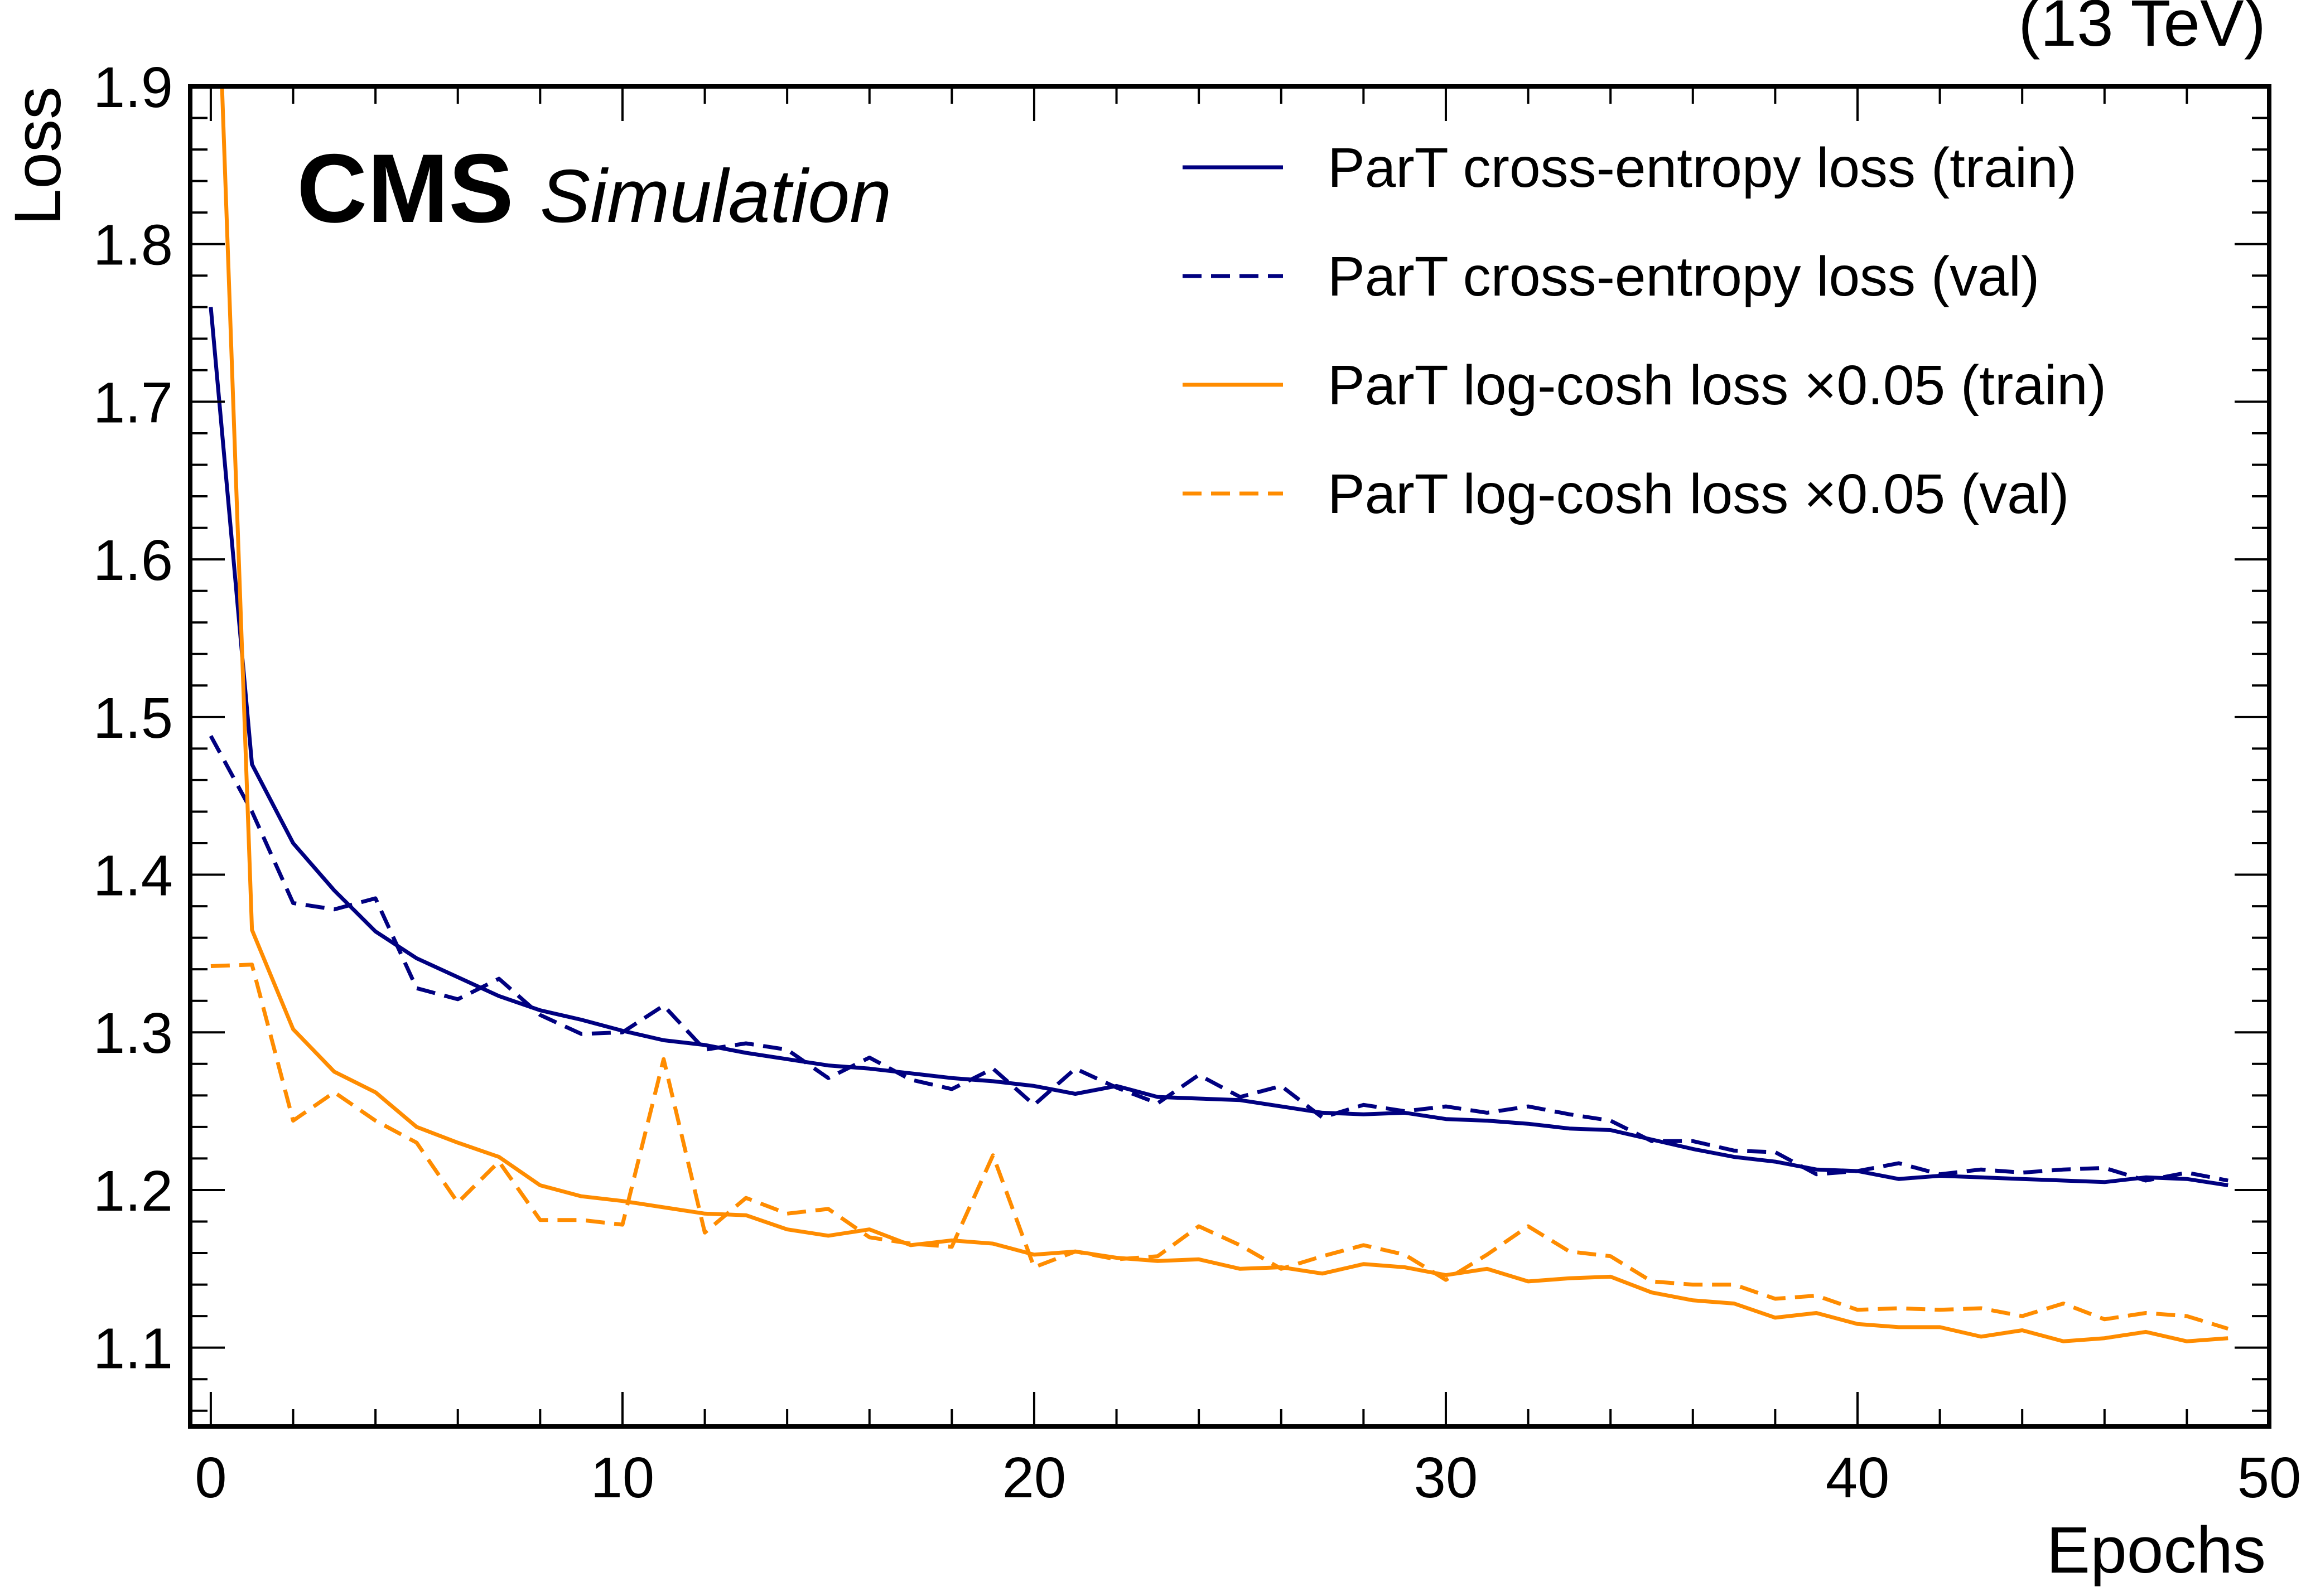 The image size is (2301, 1596). What do you see at coordinates (133, 718) in the screenshot?
I see `y-tick-label: 1.5` at bounding box center [133, 718].